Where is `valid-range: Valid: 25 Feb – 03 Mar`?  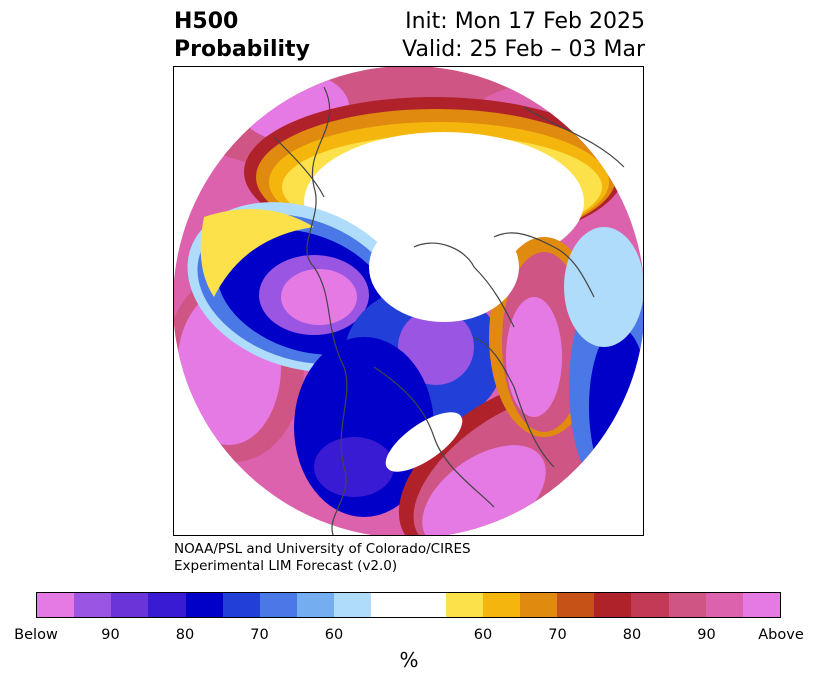 valid-range: Valid: 25 Feb – 03 Mar is located at coordinates (523, 49).